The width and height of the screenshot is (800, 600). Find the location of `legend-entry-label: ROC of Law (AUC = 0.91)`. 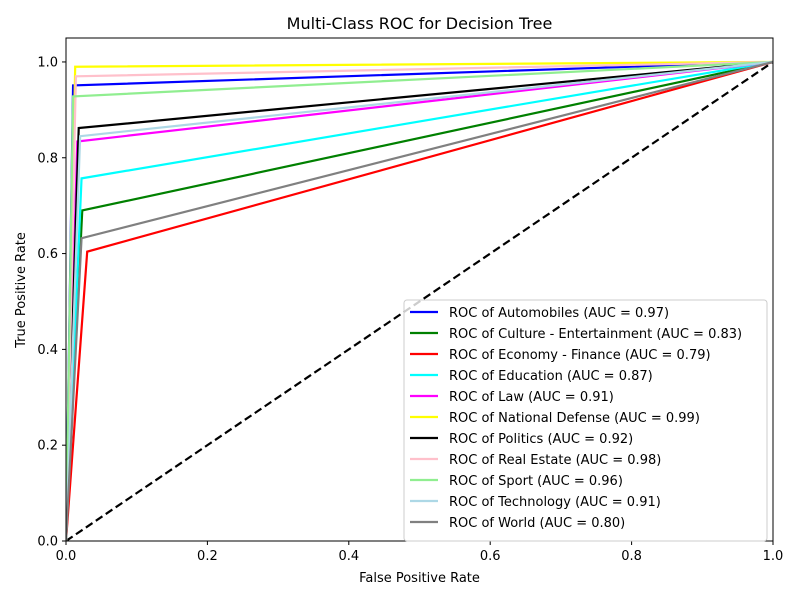

legend-entry-label: ROC of Law (AUC = 0.91) is located at coordinates (531, 397).